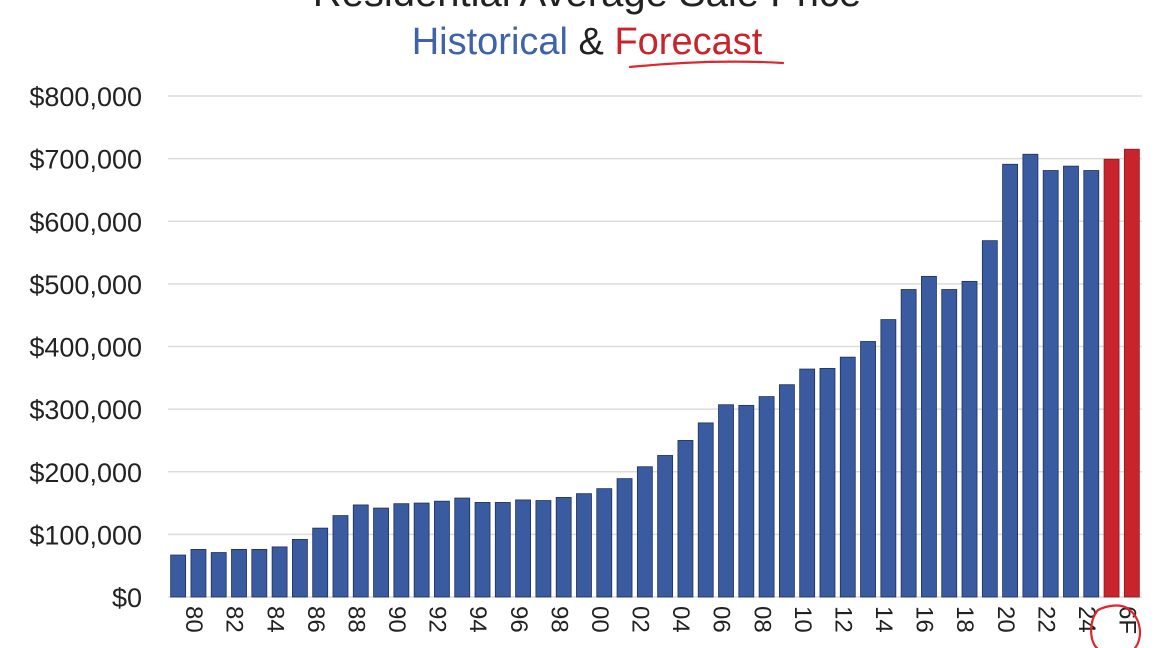 The height and width of the screenshot is (648, 1170). What do you see at coordinates (85, 222) in the screenshot?
I see `y-tick-label: $600,000` at bounding box center [85, 222].